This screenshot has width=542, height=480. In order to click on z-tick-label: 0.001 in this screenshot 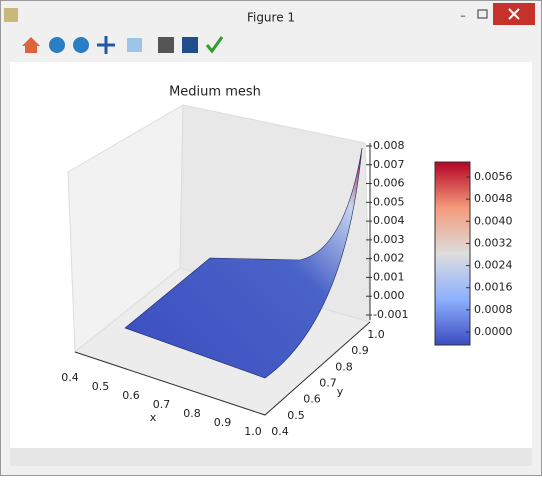, I will do `click(389, 276)`.